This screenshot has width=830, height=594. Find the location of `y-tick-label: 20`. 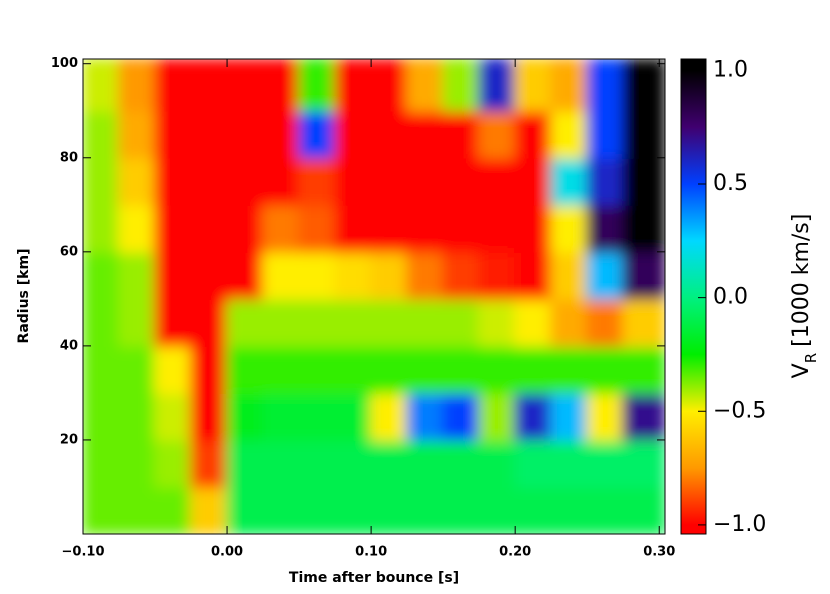

y-tick-label: 20 is located at coordinates (69, 439).